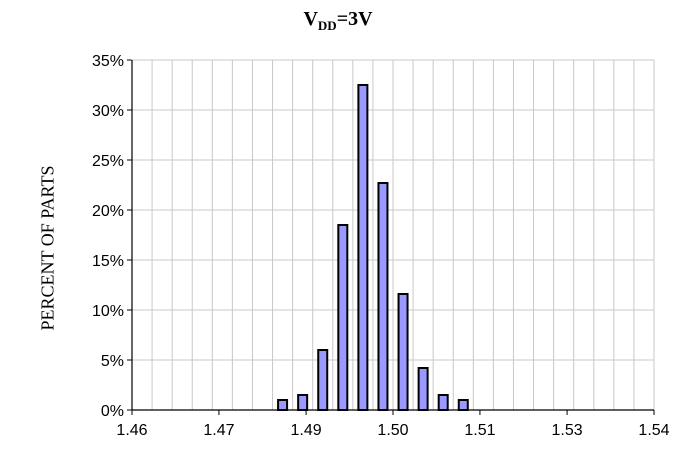  Describe the element at coordinates (566, 430) in the screenshot. I see `x-tick-label: 1.53` at that location.